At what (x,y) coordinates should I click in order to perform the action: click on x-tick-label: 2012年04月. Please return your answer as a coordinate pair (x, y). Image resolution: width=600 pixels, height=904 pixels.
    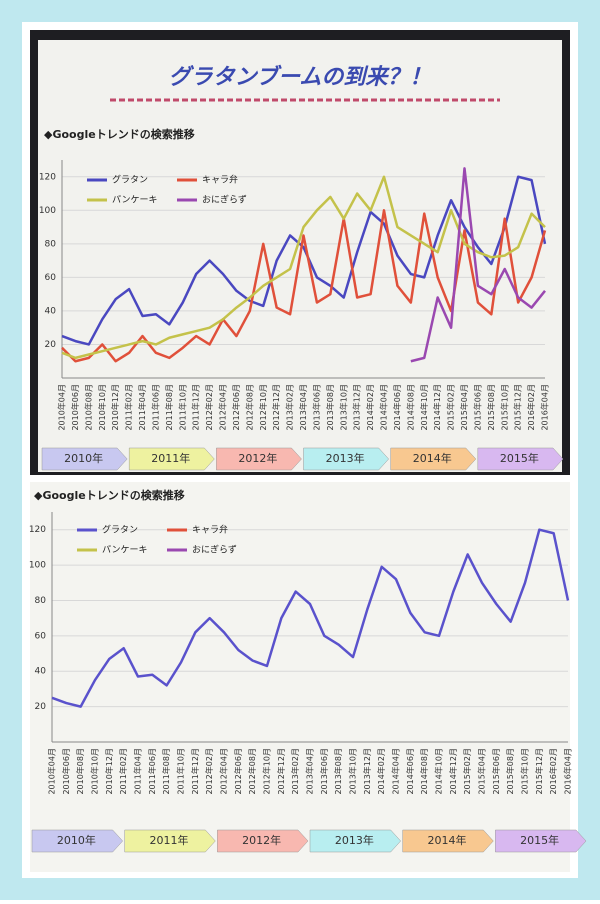
    Looking at the image, I should click on (223, 407).